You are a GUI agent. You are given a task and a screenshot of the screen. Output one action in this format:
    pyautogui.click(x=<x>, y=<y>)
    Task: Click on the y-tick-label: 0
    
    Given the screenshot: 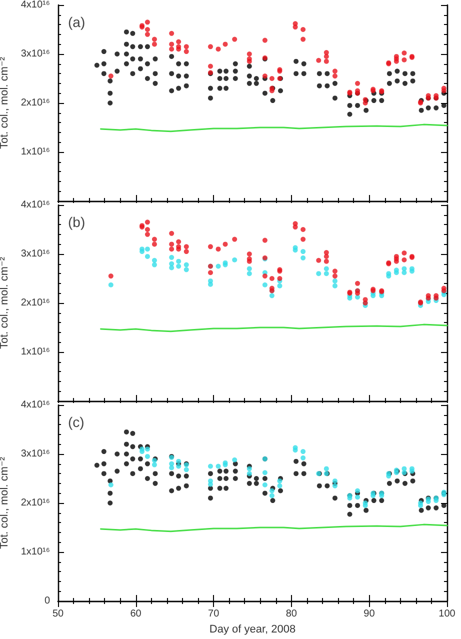 What is the action you would take?
    pyautogui.click(x=47, y=601)
    